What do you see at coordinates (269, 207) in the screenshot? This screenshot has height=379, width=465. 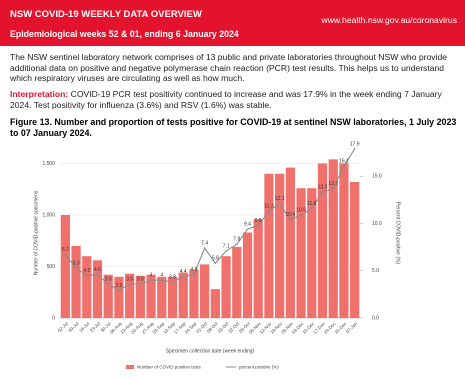 I see `data-label: 11.3` at bounding box center [269, 207].